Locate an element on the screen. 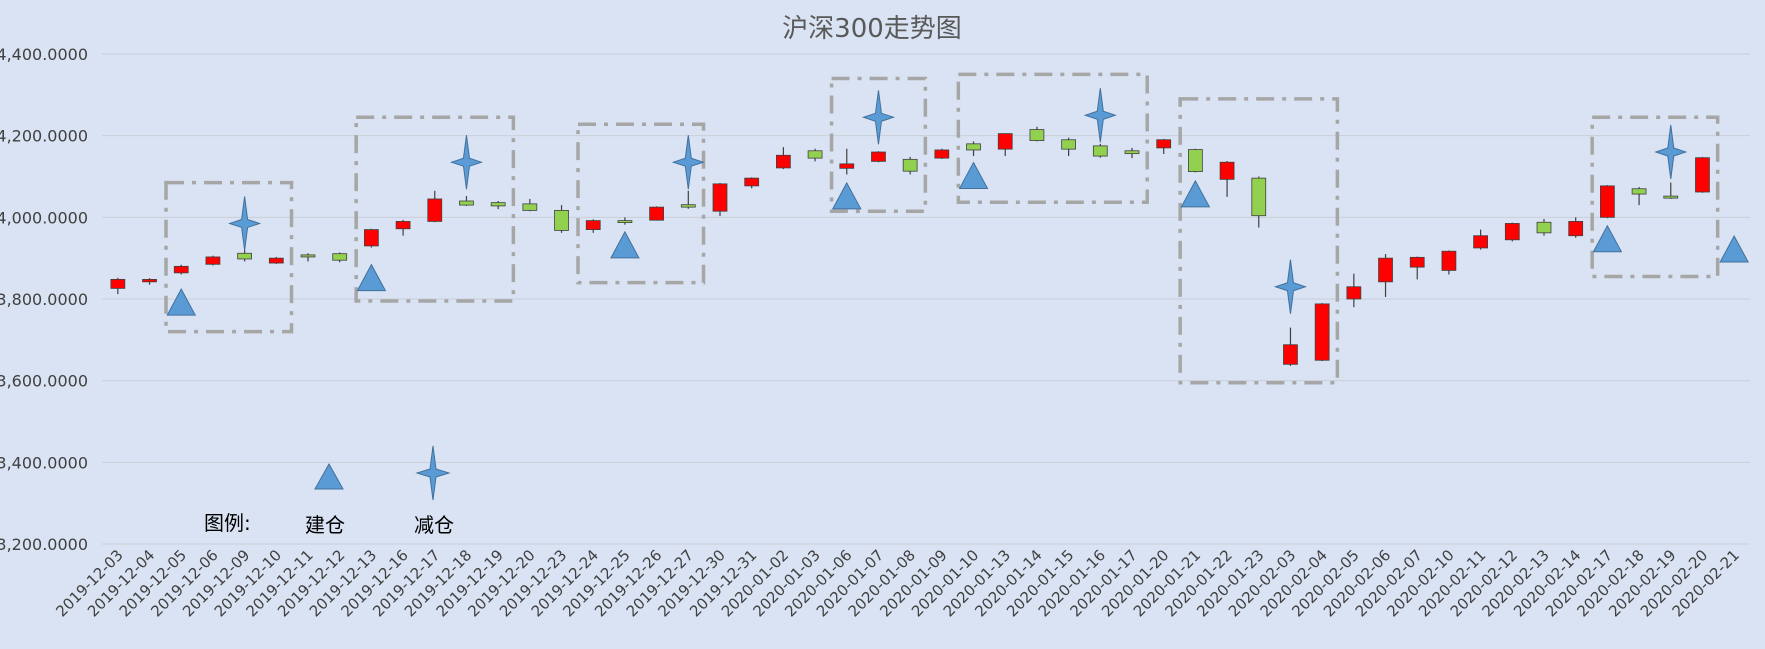 The image size is (1765, 649). y-tick-label: 3,400.0000 is located at coordinates (44, 462).